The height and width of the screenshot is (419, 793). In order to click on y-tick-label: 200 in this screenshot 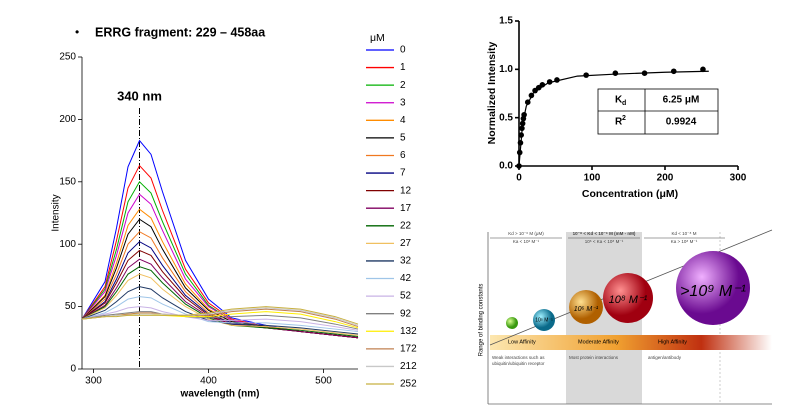, I will do `click(67, 119)`.